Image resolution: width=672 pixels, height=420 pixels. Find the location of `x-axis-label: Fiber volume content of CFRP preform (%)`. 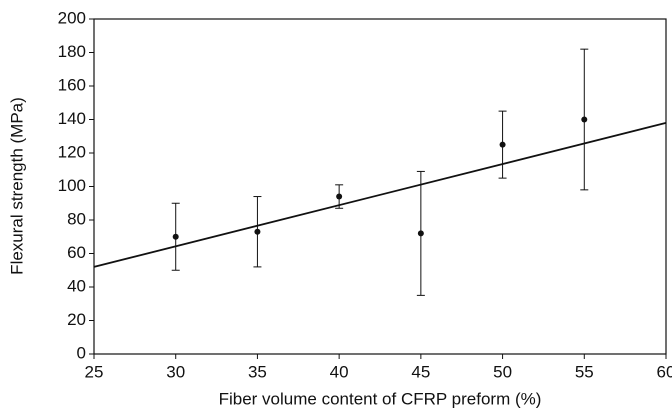

x-axis-label: Fiber volume content of CFRP preform (%) is located at coordinates (380, 398).